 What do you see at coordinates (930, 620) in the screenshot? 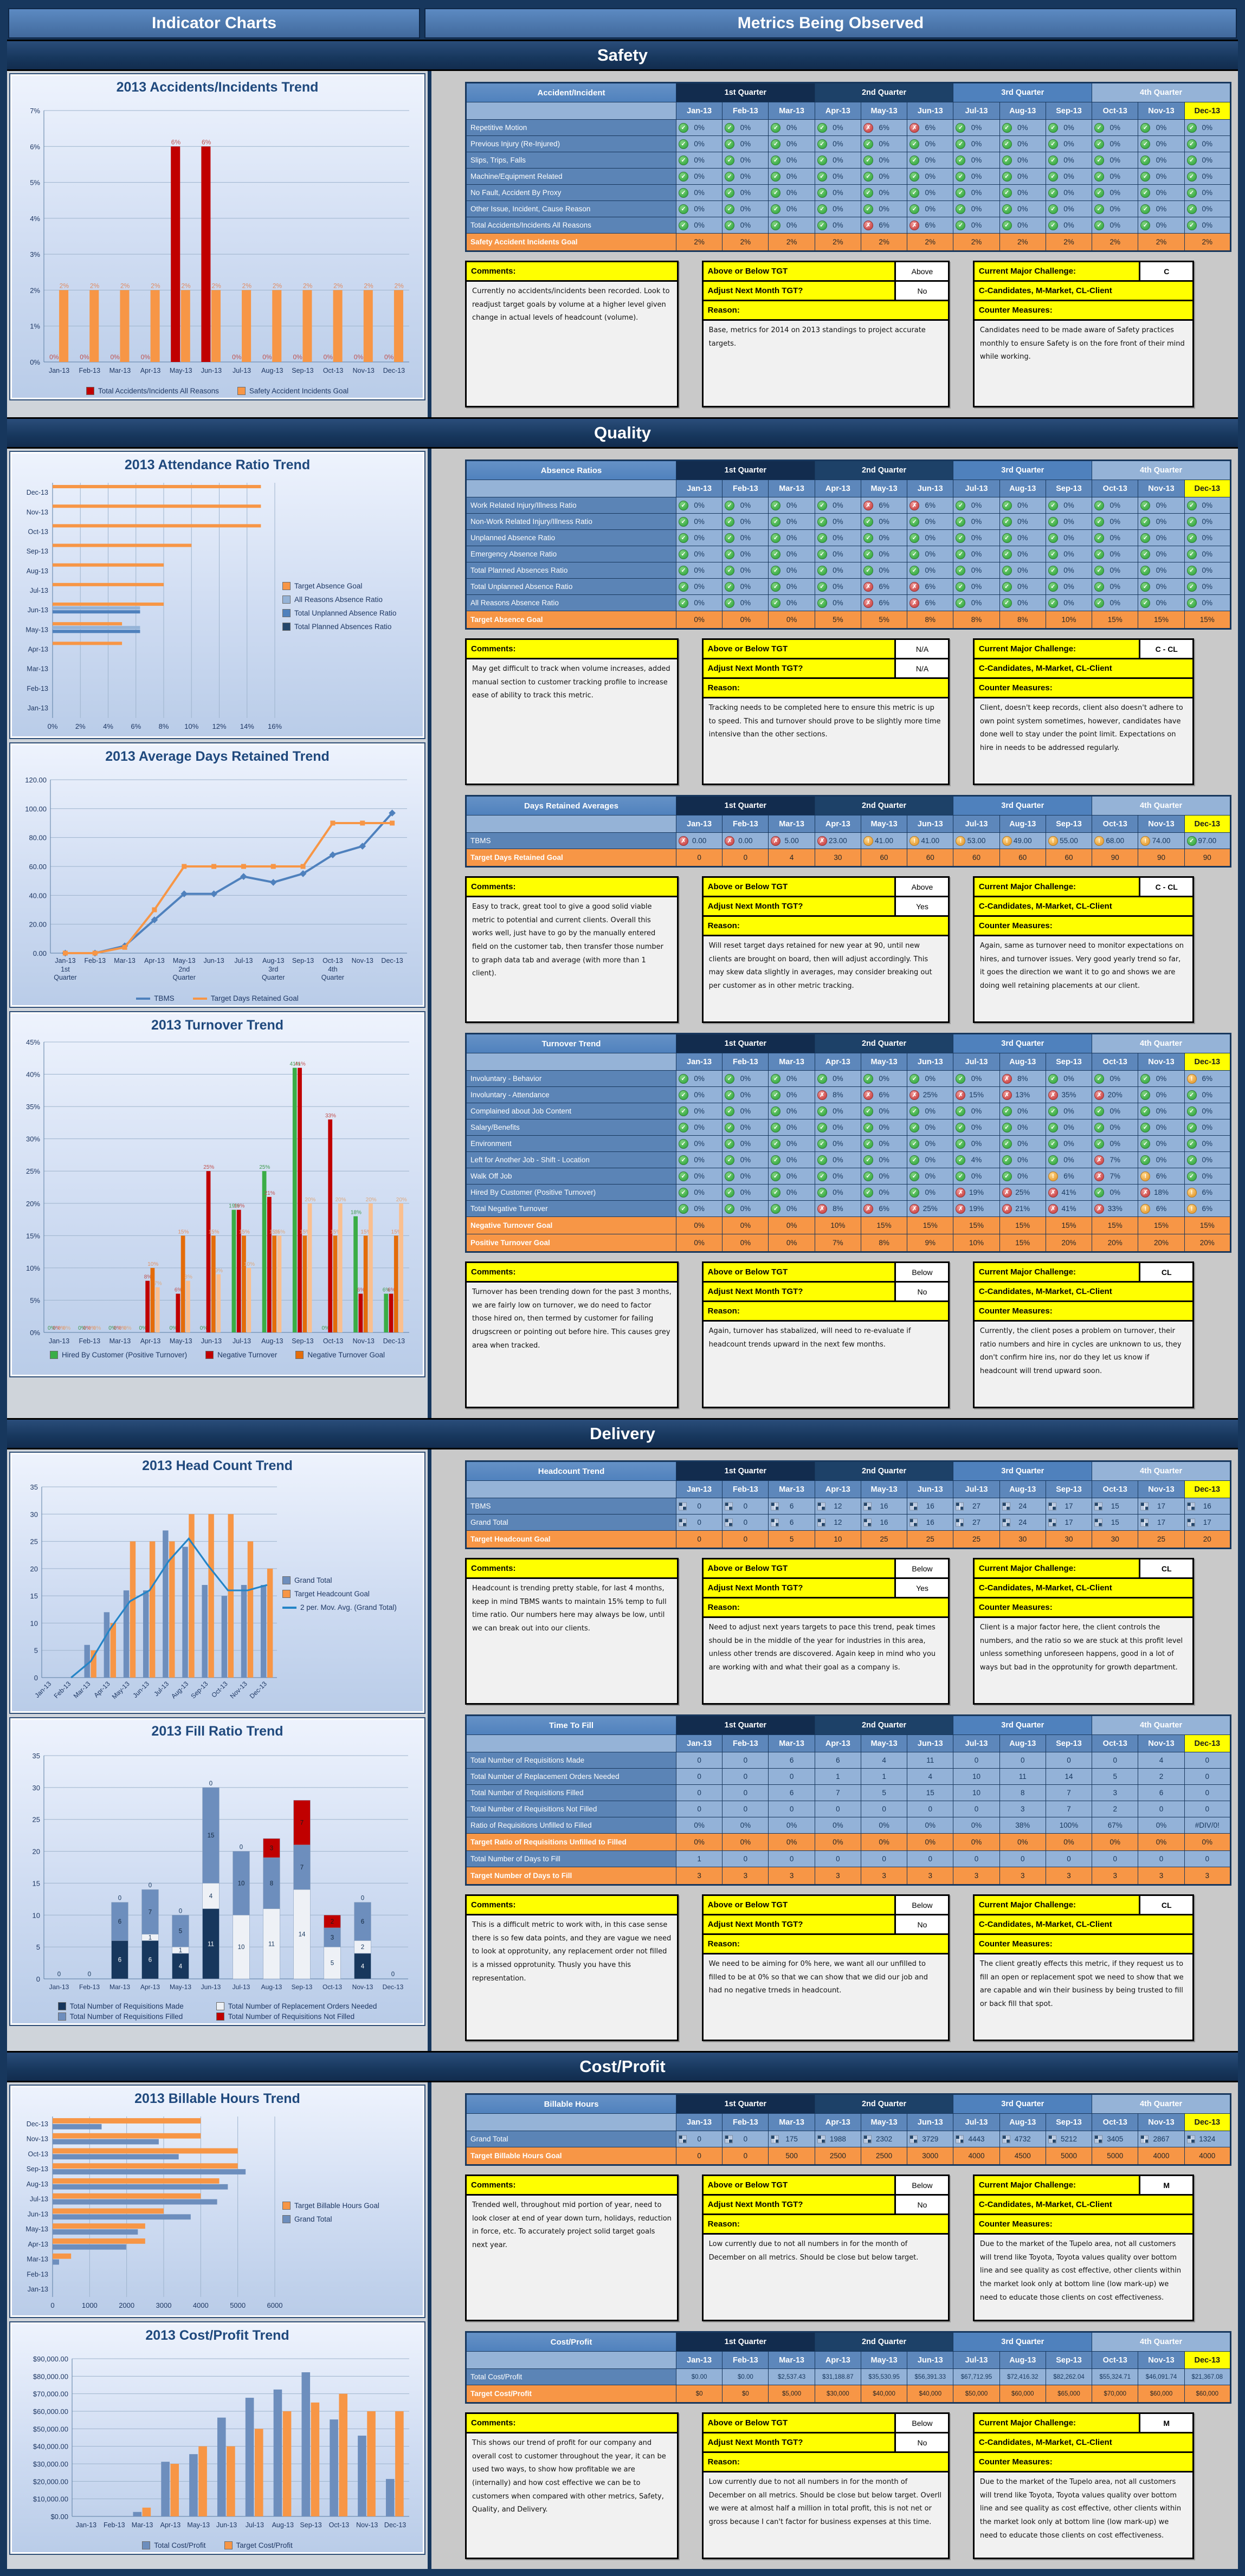
I see `cell-value: 8%` at bounding box center [930, 620].